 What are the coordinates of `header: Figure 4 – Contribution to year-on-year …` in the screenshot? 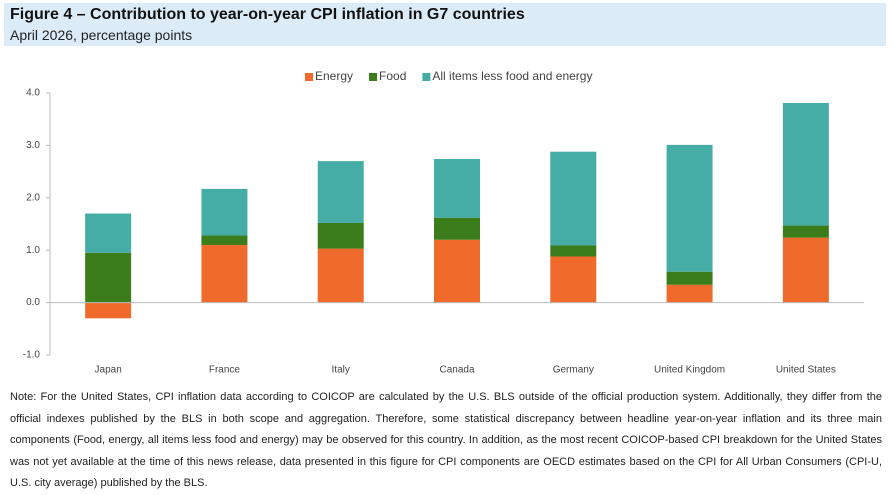 It's located at (445, 24).